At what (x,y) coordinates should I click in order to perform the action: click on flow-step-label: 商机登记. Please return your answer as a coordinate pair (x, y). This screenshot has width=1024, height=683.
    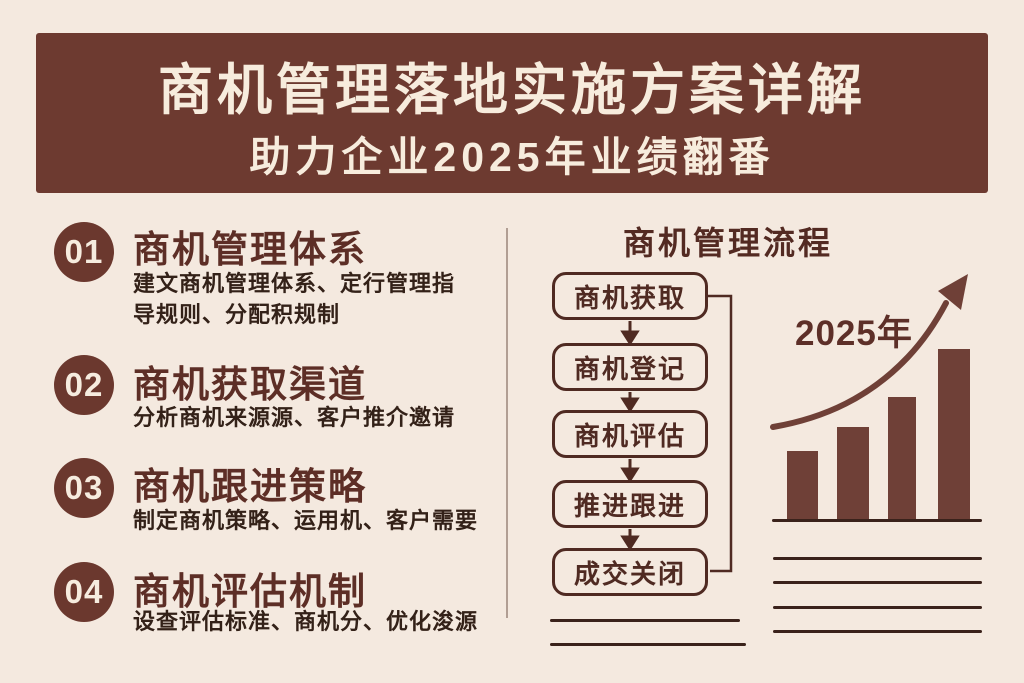
    Looking at the image, I should click on (629, 368).